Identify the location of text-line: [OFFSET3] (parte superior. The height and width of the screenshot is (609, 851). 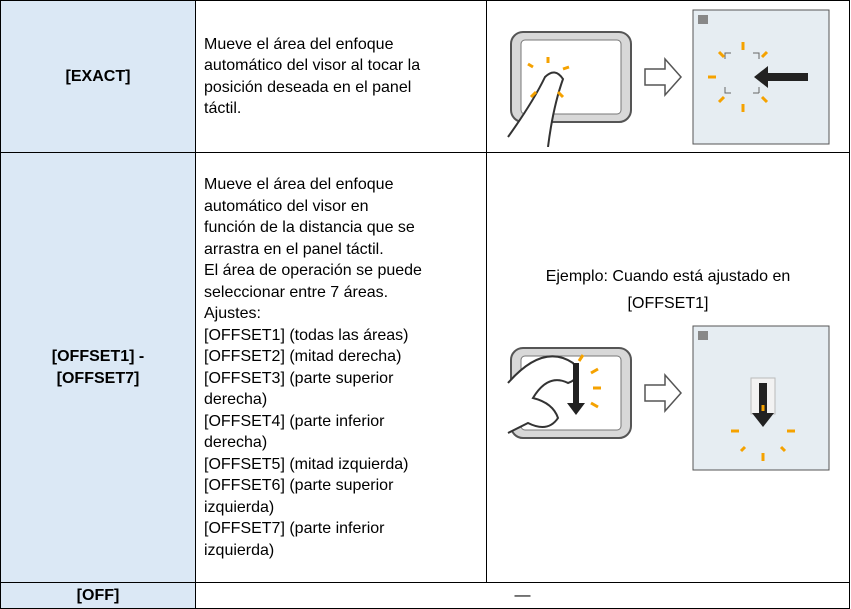
(299, 378).